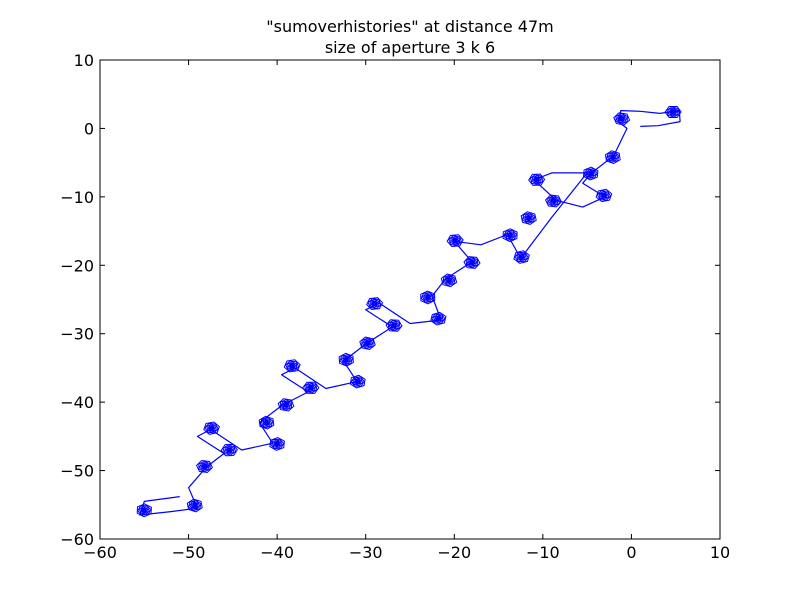  I want to click on x-tick-label: −50, so click(189, 552).